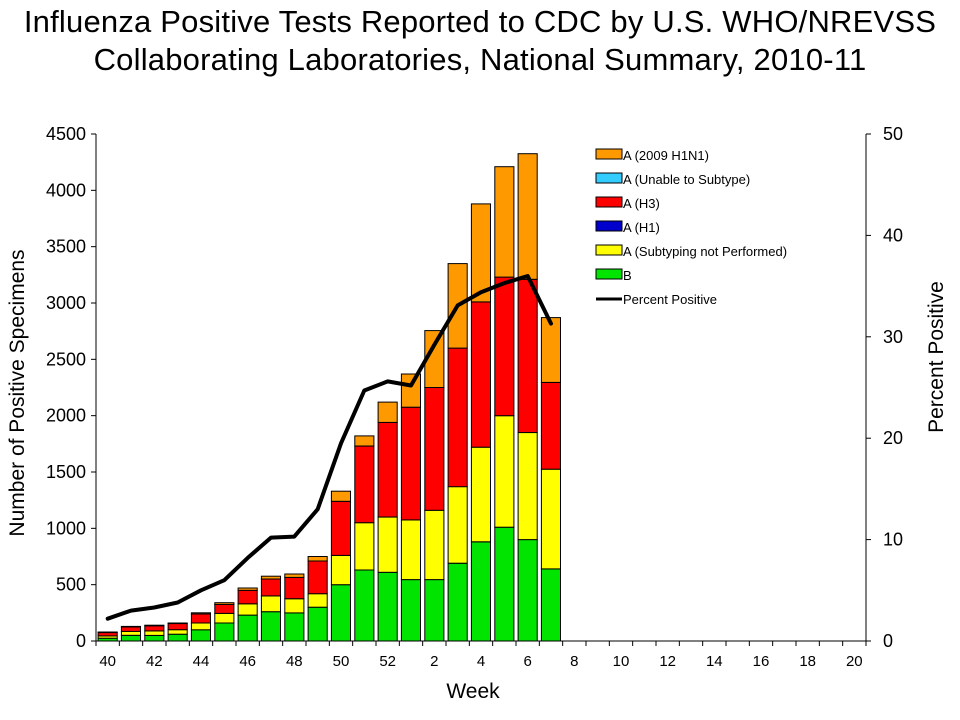  I want to click on y-axis-title: Number of Positive Specimens, so click(17, 392).